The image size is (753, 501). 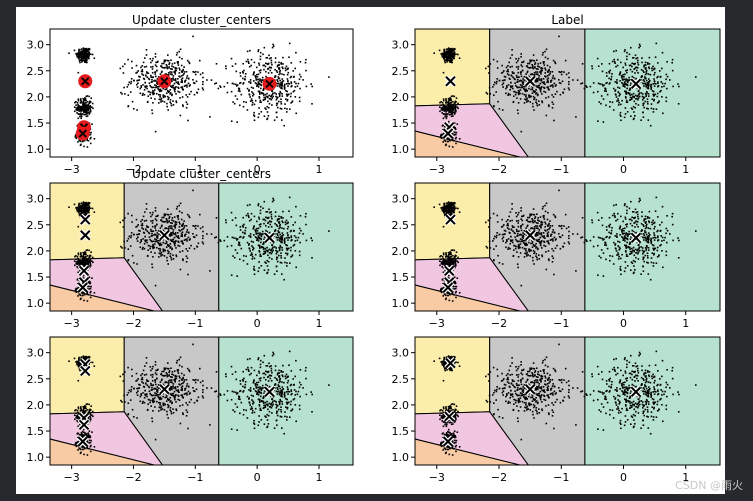 What do you see at coordinates (36, 277) in the screenshot?
I see `y-tick-label: 1.5` at bounding box center [36, 277].